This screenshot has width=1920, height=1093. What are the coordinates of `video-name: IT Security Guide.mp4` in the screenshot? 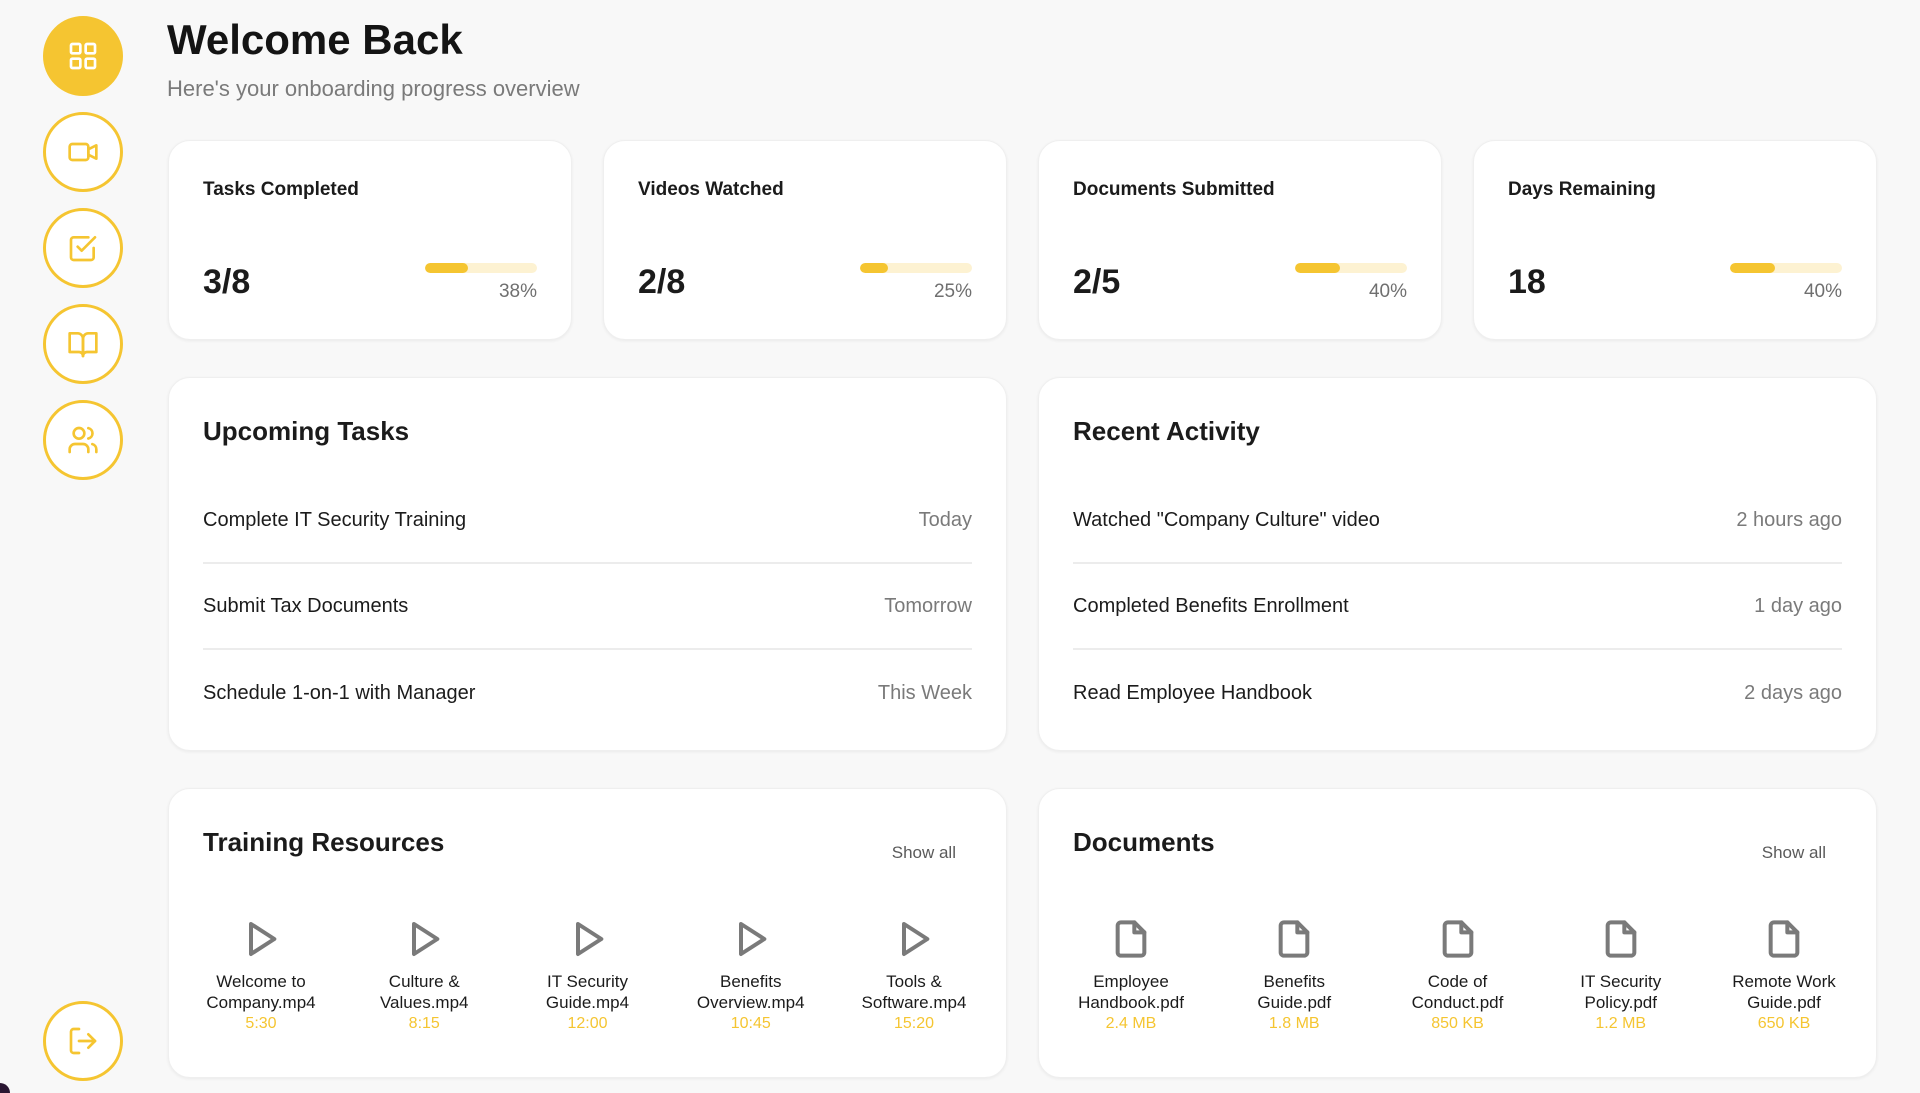 It's located at (587, 992).